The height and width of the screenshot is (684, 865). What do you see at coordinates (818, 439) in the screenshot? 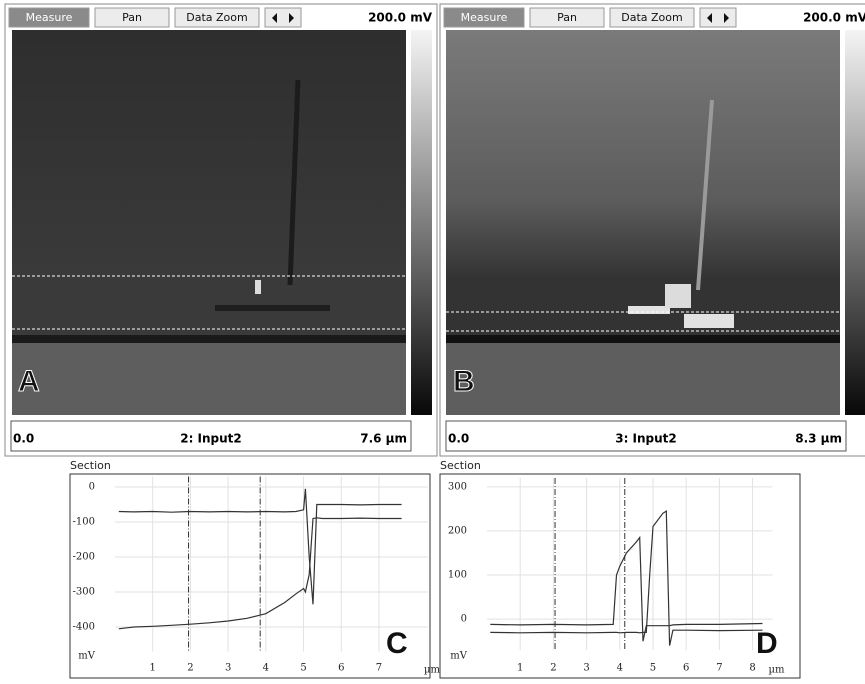
I see `x-end-label: 8.3 µm` at bounding box center [818, 439].